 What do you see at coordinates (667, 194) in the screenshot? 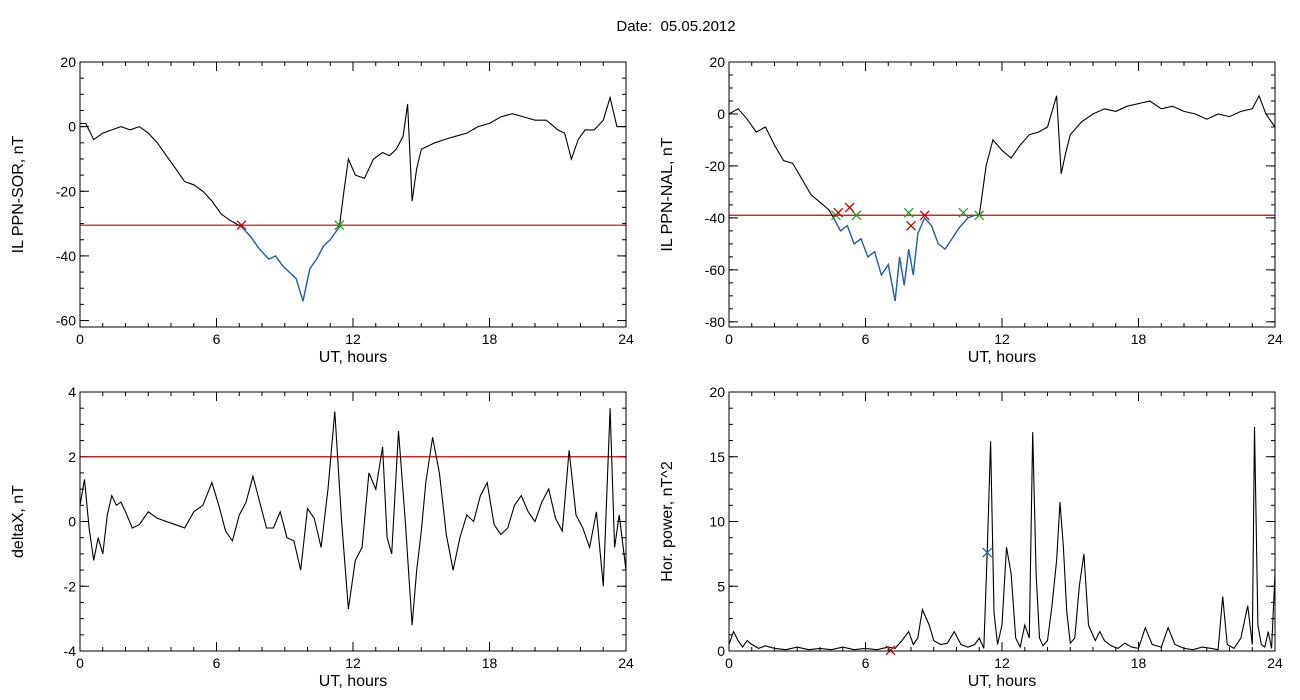
I see `y-axis-label: IL PPN-NAL, nT` at bounding box center [667, 194].